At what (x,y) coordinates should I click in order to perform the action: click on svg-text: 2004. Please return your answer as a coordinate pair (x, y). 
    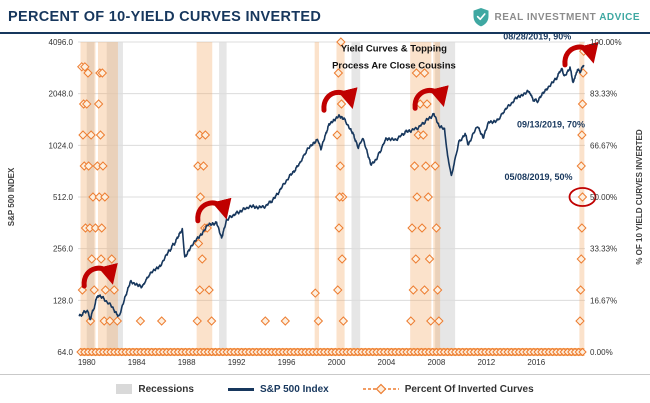
    Looking at the image, I should click on (387, 362).